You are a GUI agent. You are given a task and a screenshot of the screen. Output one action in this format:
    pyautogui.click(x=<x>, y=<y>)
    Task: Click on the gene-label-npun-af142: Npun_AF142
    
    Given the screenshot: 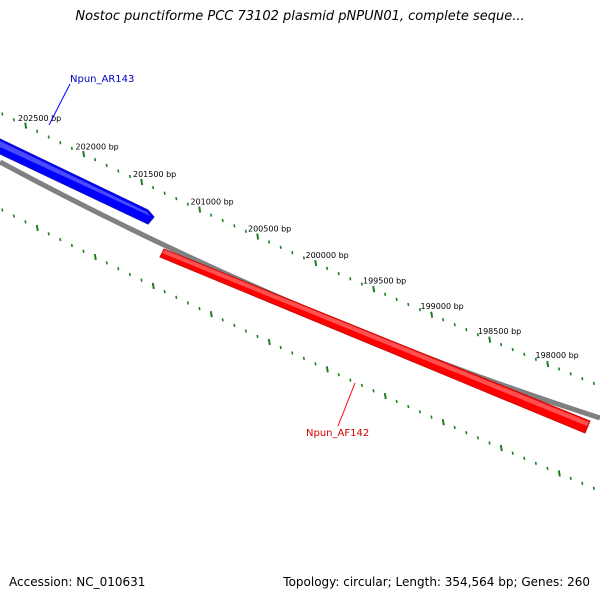 What is the action you would take?
    pyautogui.click(x=337, y=433)
    